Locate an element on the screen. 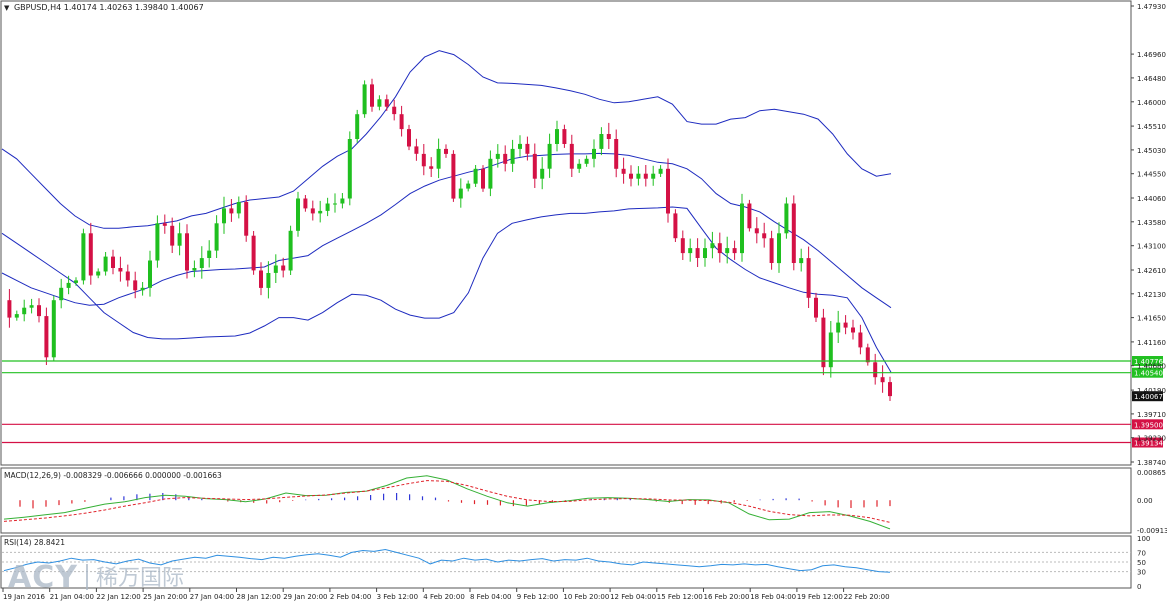  macd-axis-label: 0.00 is located at coordinates (1145, 501).